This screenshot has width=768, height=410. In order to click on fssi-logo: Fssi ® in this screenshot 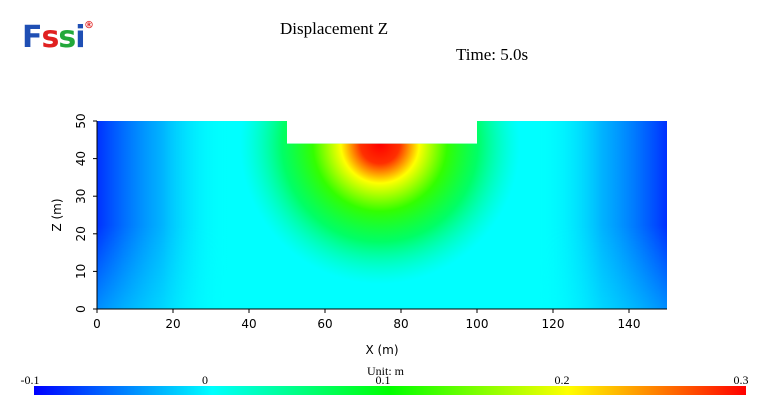, I will do `click(58, 38)`.